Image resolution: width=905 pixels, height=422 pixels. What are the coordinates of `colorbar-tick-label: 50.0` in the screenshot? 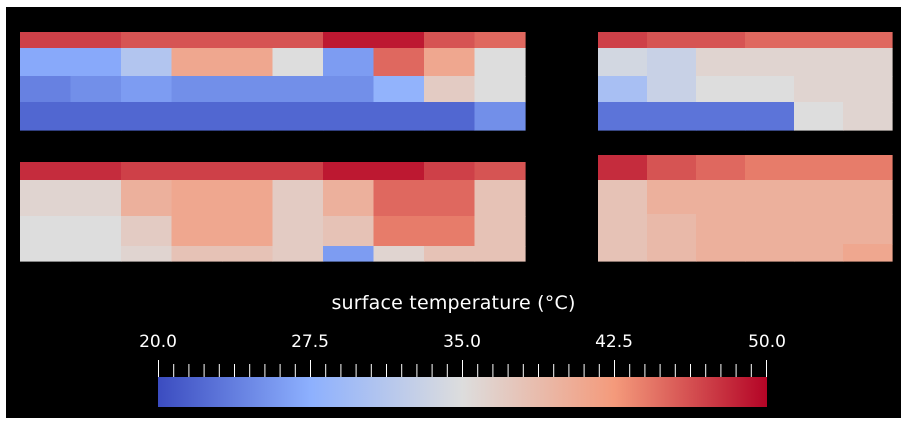 It's located at (767, 342).